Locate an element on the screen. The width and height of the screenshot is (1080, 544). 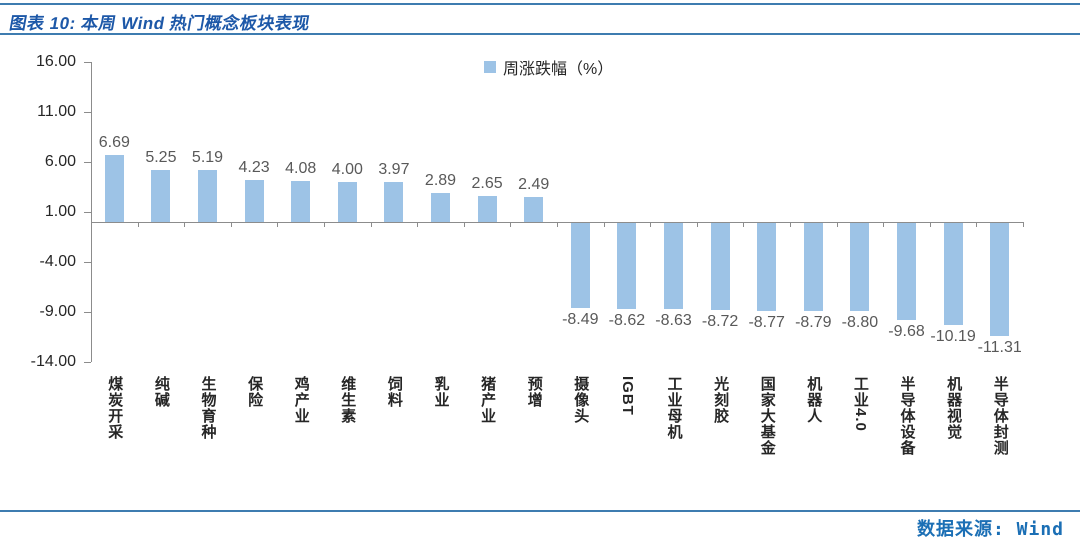
legend-swatch-icon is located at coordinates (490, 67).